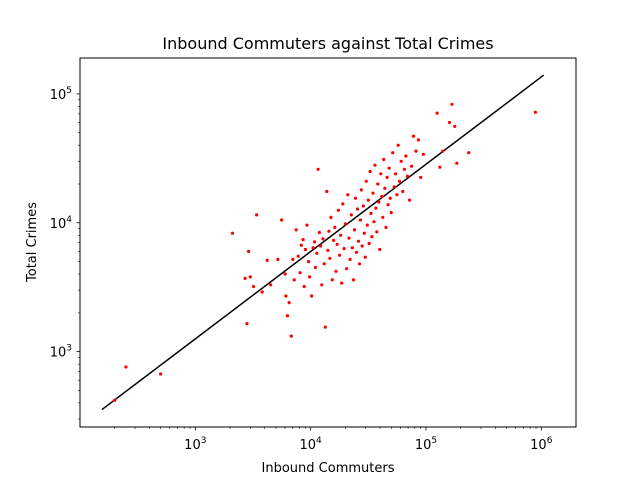 The width and height of the screenshot is (640, 480). What do you see at coordinates (328, 468) in the screenshot?
I see `x-axis-label: Inbound Commuters` at bounding box center [328, 468].